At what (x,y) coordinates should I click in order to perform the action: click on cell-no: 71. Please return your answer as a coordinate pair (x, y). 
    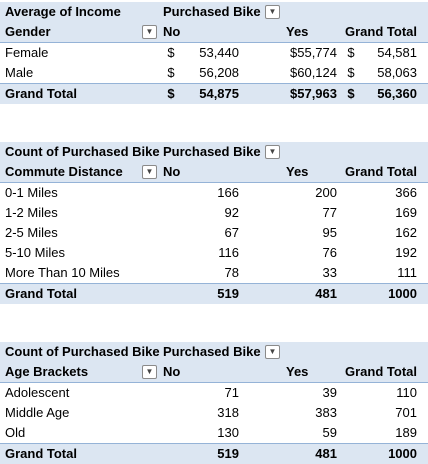
    Looking at the image, I should click on (231, 392).